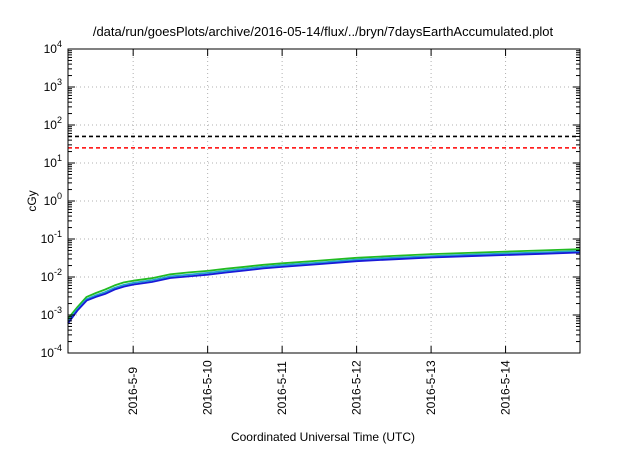 Image resolution: width=640 pixels, height=453 pixels. Describe the element at coordinates (282, 388) in the screenshot. I see `x-tick-label: 2016-5-11` at that location.